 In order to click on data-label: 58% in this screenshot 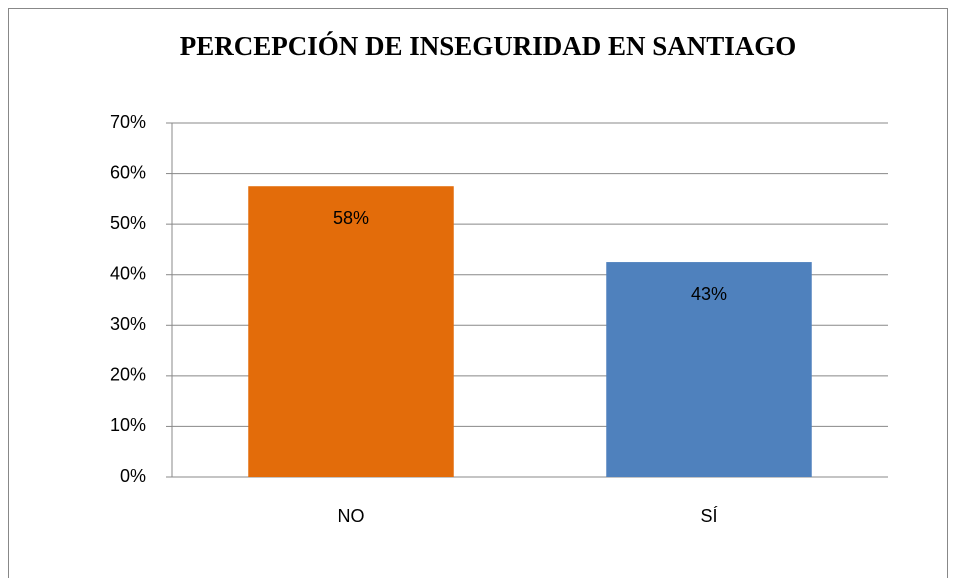, I will do `click(351, 218)`.